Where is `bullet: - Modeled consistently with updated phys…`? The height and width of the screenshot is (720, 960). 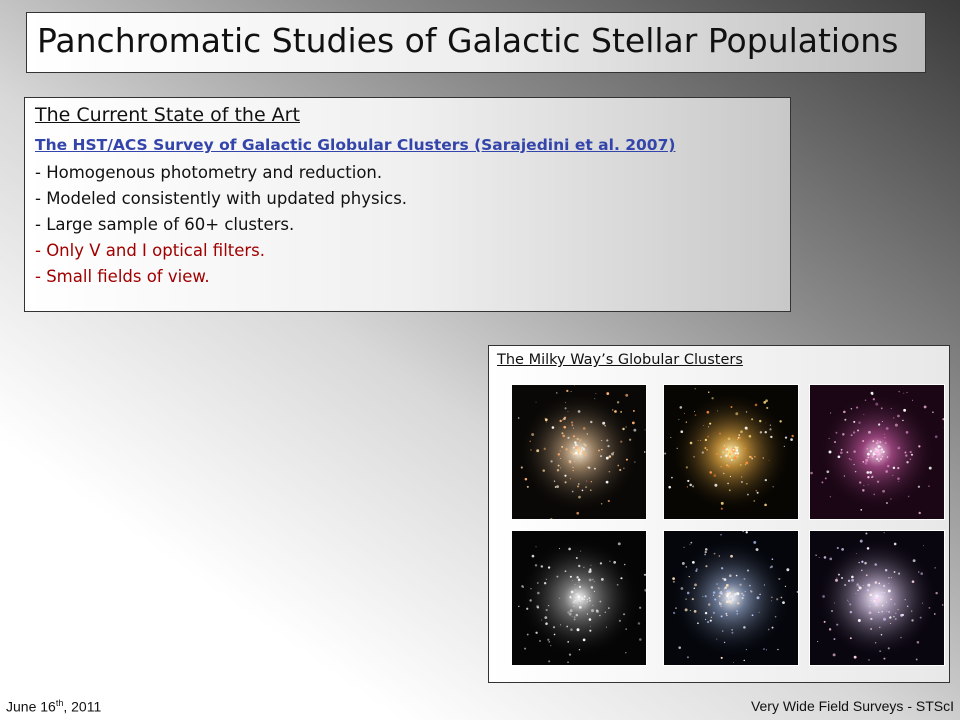
bullet: - Modeled consistently with updated phys… is located at coordinates (221, 198).